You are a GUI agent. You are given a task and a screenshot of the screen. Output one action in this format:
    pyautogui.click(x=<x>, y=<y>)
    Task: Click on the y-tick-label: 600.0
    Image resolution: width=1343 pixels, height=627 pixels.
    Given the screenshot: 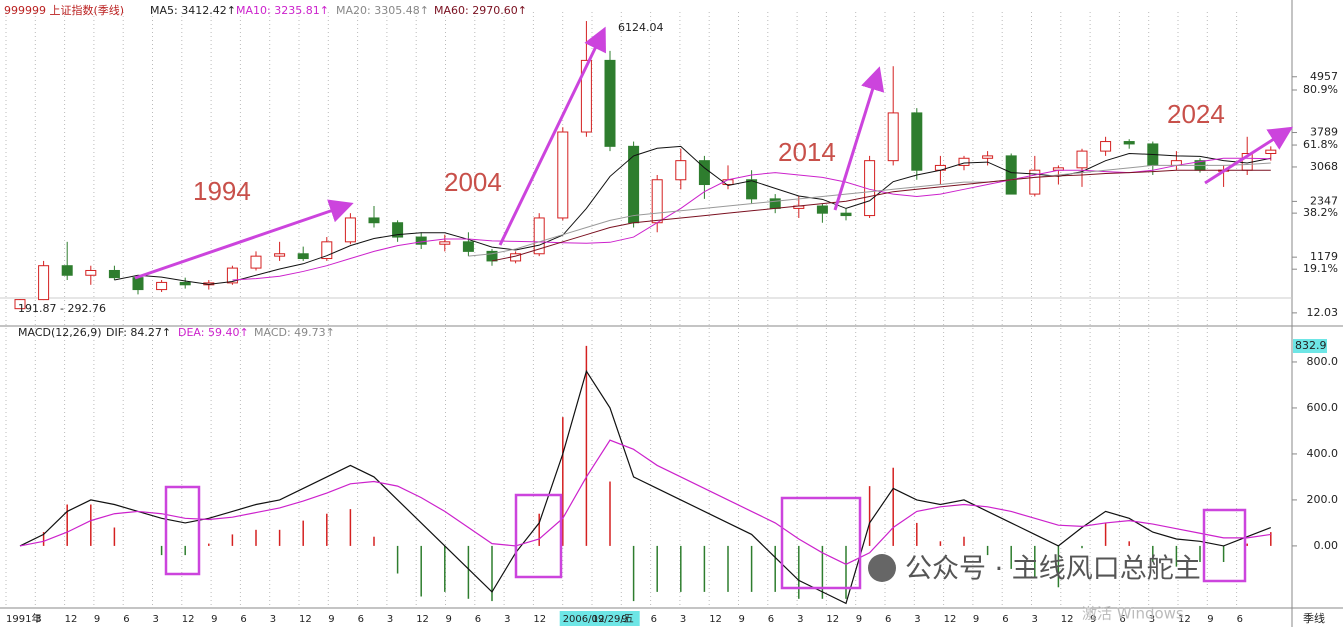 What is the action you would take?
    pyautogui.click(x=1323, y=407)
    